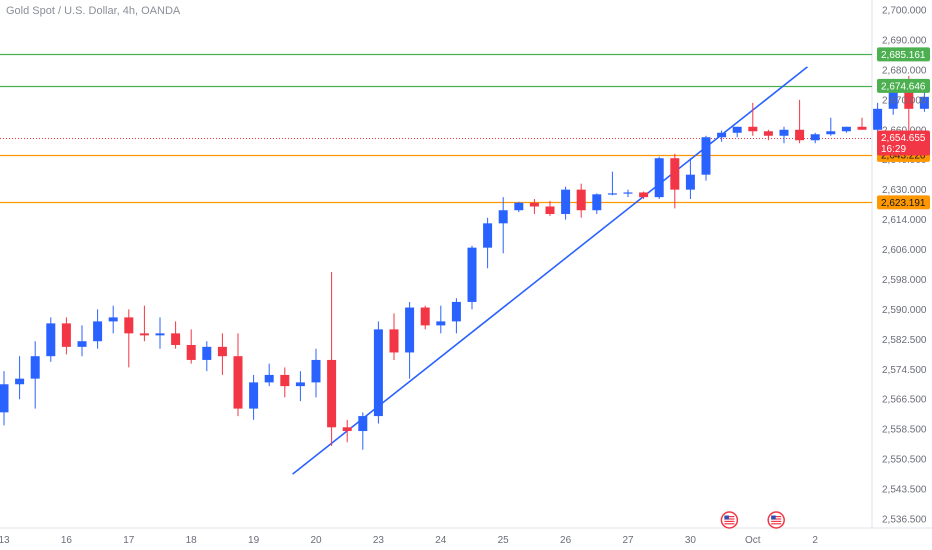  I want to click on y-tick-label: 2,566.500, so click(904, 400).